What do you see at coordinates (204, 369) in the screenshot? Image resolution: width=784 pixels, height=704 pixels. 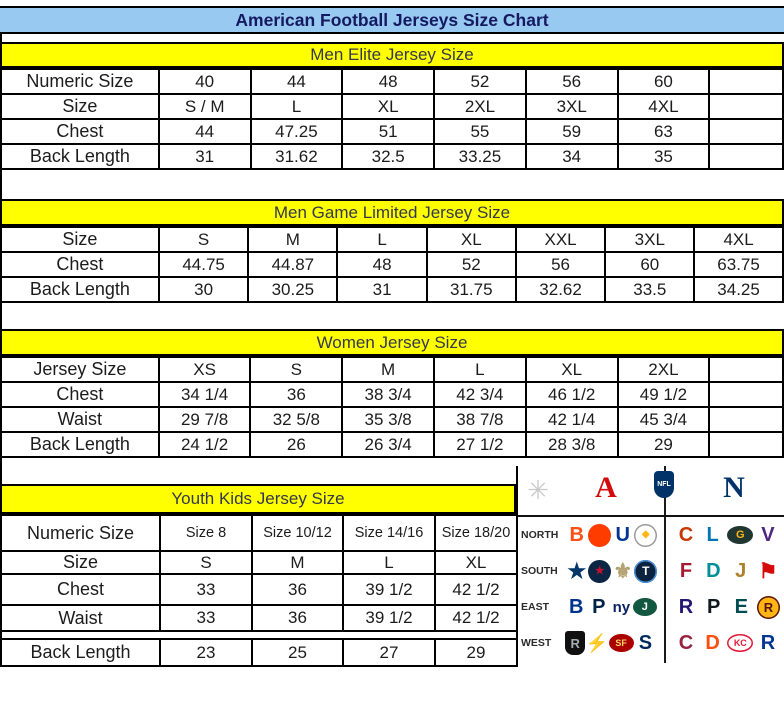 I see `cell: XS` at bounding box center [204, 369].